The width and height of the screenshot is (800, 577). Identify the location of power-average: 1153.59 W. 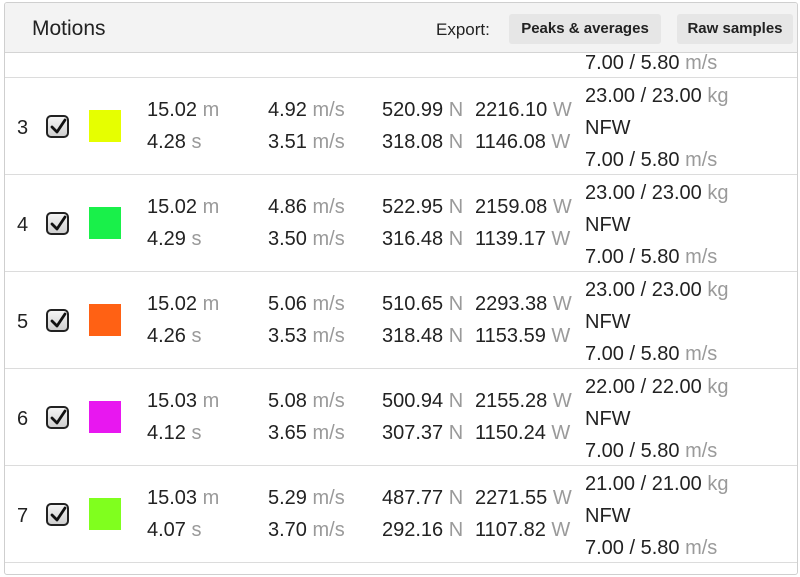
(523, 336).